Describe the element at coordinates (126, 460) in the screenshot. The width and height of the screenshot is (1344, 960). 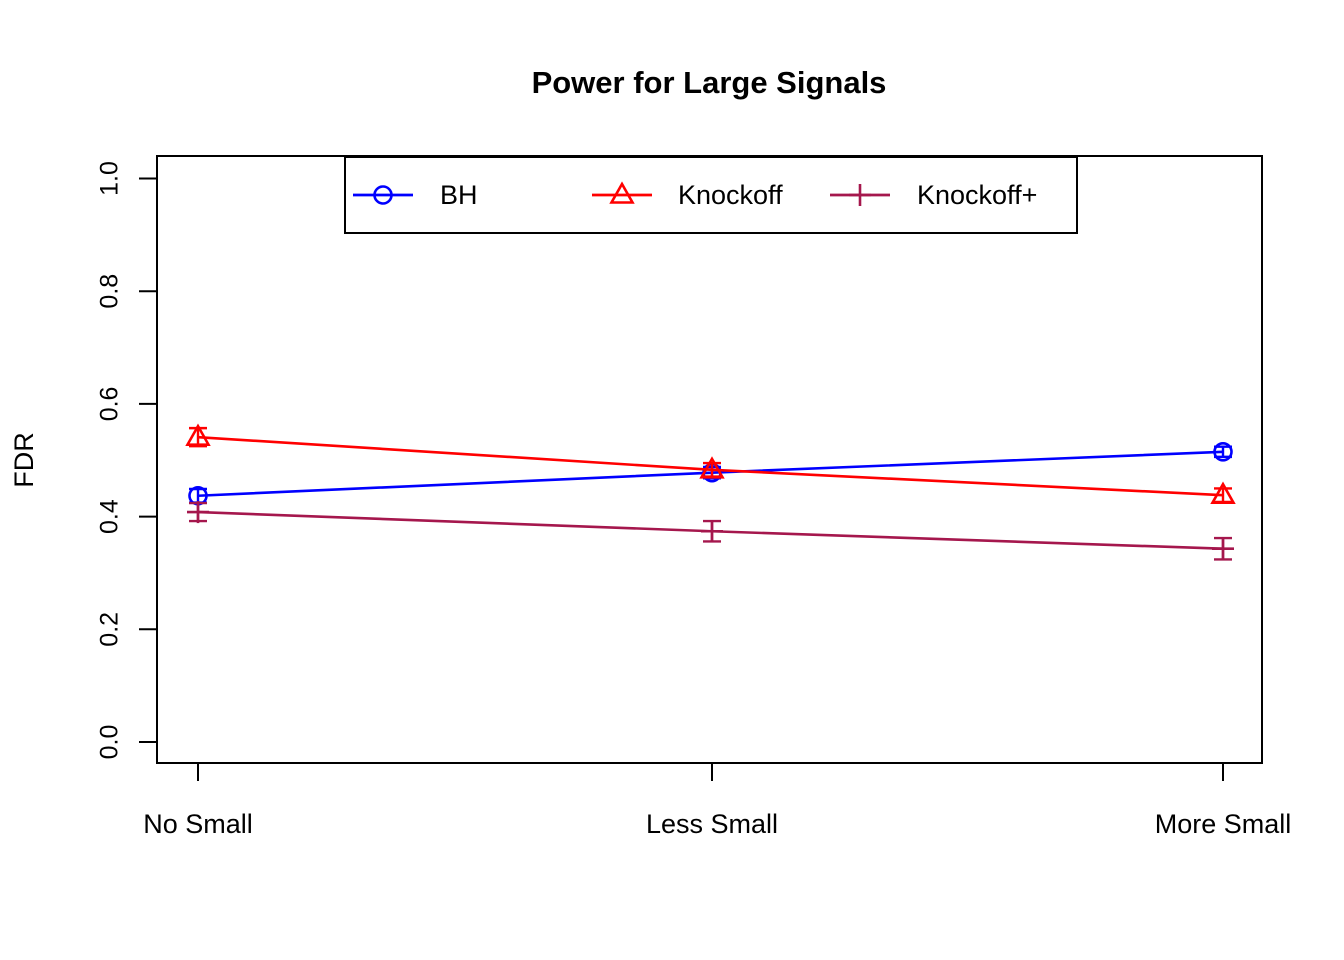
I see `y-axis-ticks: 0.0 0.2 0.4 0.6 0.8 1.0` at that location.